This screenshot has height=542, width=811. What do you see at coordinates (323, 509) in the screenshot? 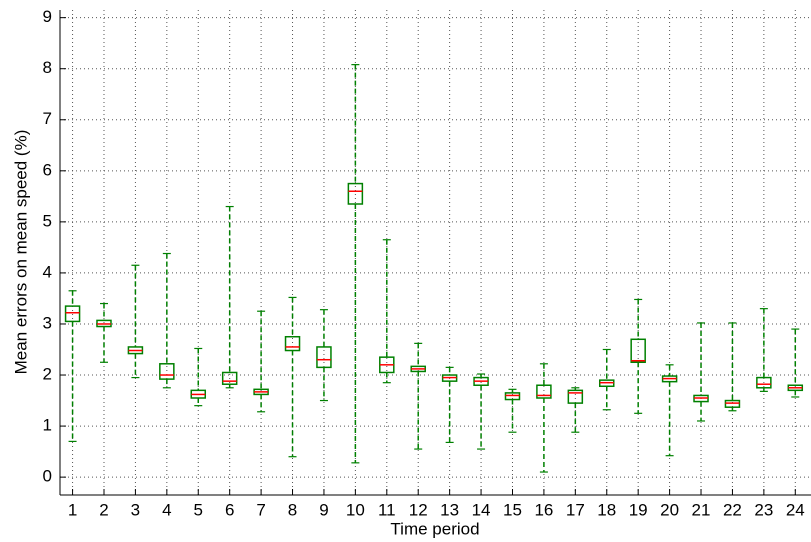
I see `x-tick-label: 9` at bounding box center [323, 509].